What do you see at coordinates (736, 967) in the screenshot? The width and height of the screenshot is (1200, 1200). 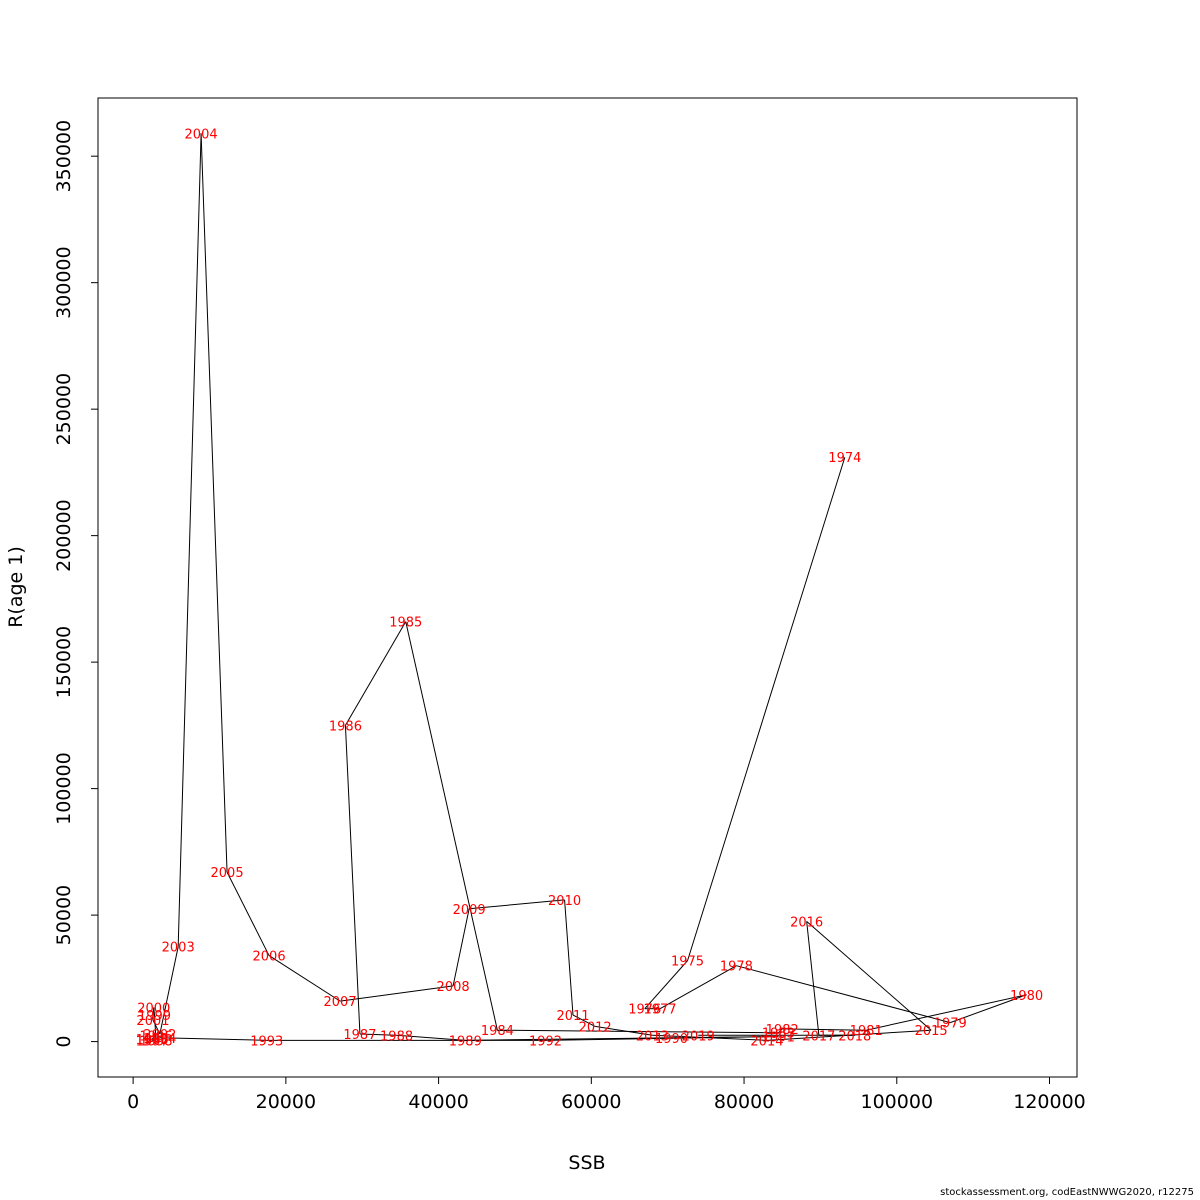 I see `point-year-label: 1978` at bounding box center [736, 967].